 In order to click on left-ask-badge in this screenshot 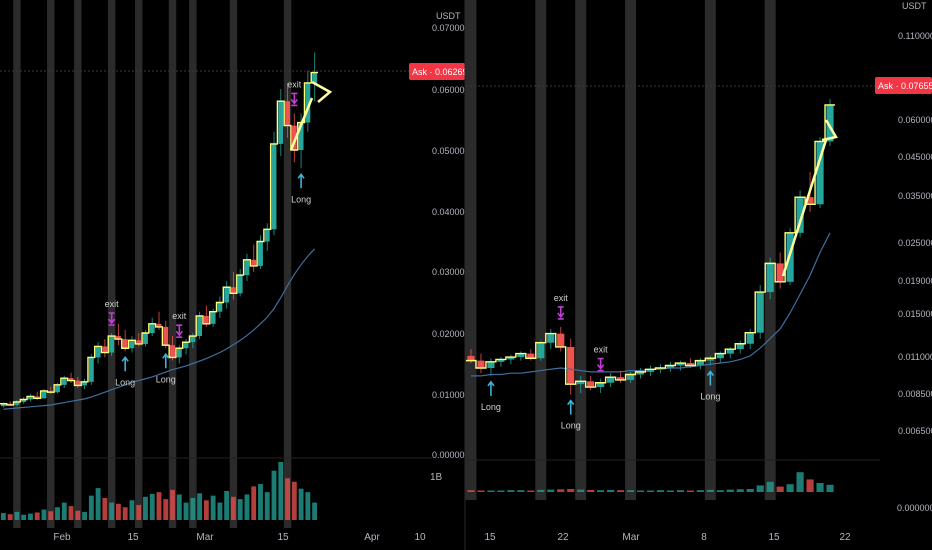, I will do `click(437, 71)`.